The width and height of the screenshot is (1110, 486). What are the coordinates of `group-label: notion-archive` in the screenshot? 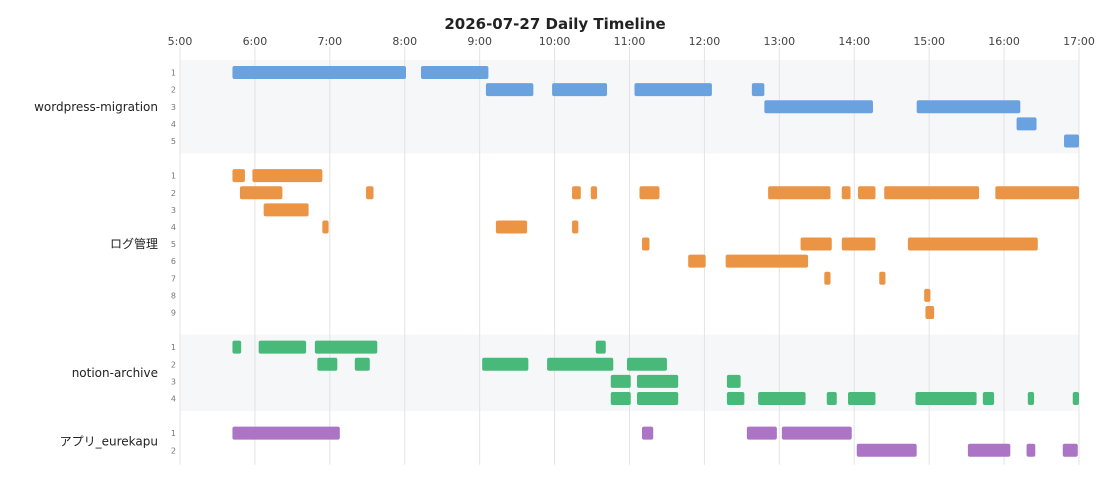 It's located at (115, 373).